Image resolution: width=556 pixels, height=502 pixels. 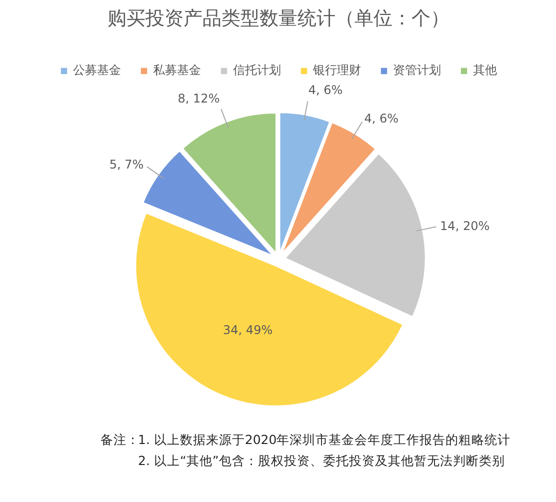 What do you see at coordinates (417, 70) in the screenshot?
I see `legend-label: 资管计划` at bounding box center [417, 70].